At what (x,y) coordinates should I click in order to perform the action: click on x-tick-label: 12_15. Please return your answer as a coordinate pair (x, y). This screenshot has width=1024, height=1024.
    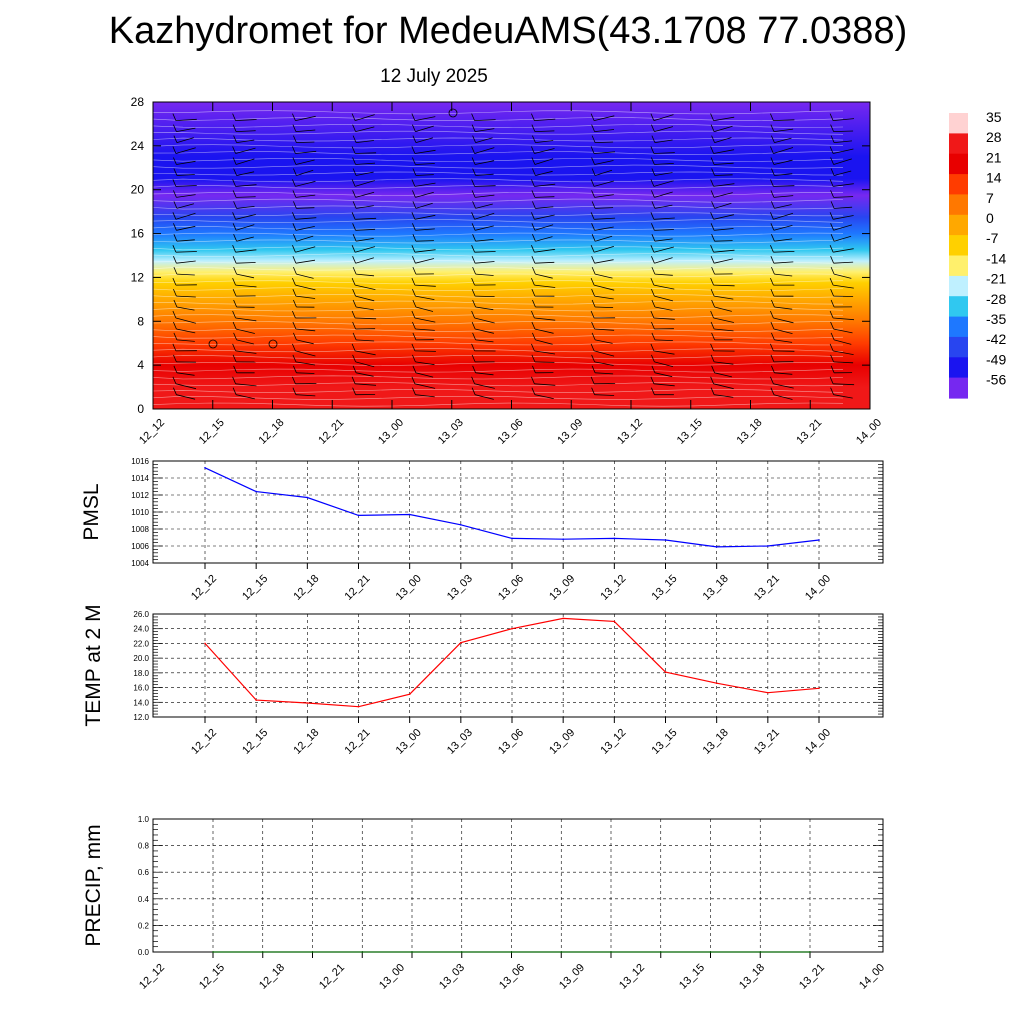
    Looking at the image, I should click on (255, 588).